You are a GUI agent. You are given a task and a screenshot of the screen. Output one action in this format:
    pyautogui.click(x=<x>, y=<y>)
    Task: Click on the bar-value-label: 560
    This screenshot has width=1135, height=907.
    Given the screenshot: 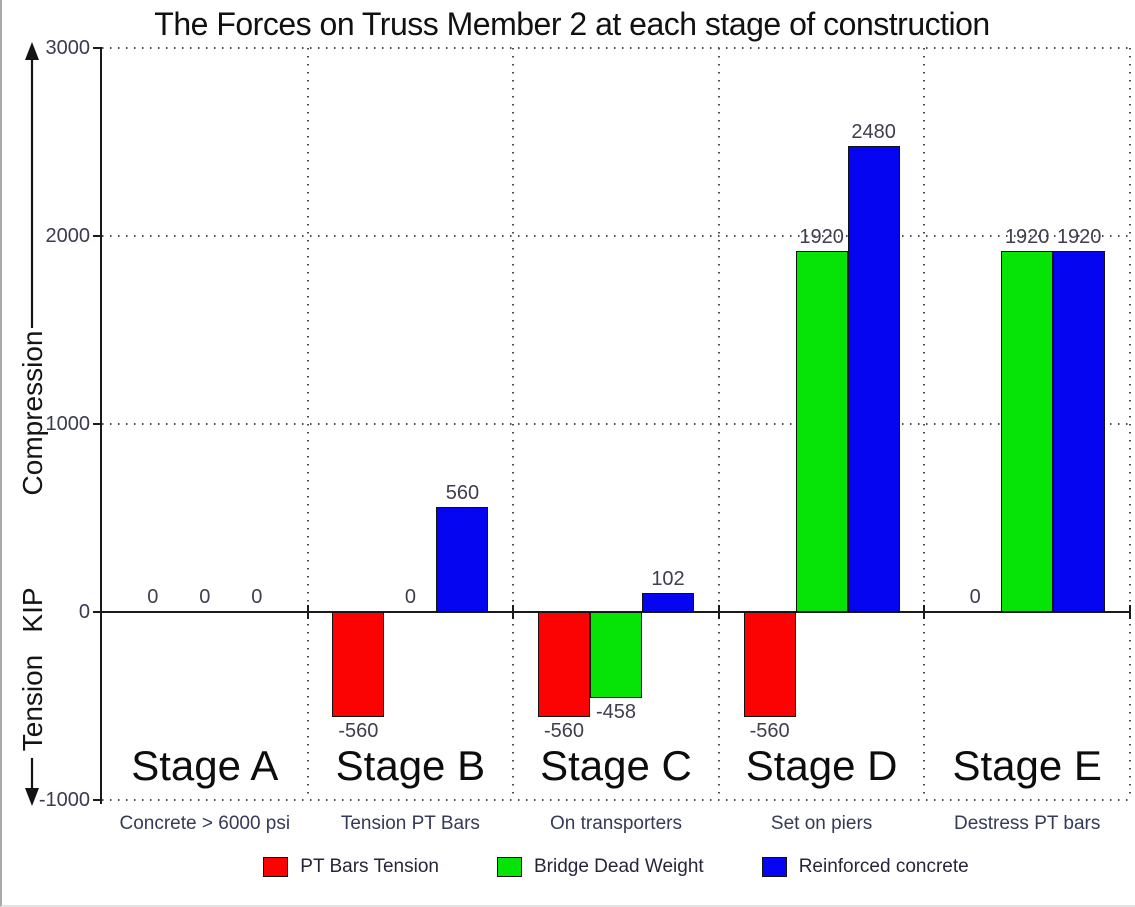 What is the action you would take?
    pyautogui.click(x=462, y=492)
    